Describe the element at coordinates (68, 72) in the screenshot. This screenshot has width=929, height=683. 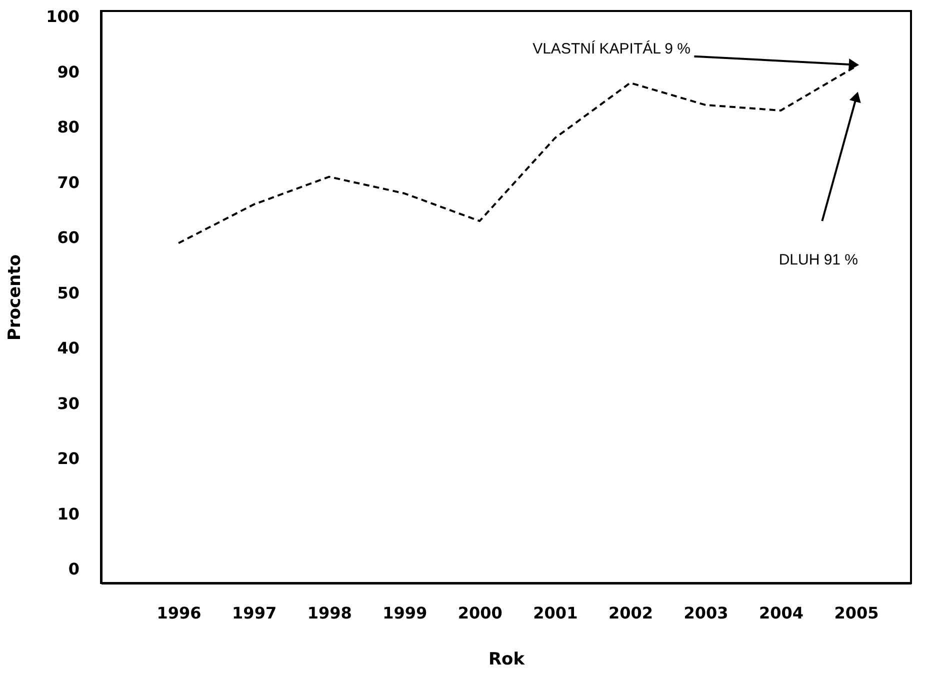
I see `y-tick-label: 90` at that location.